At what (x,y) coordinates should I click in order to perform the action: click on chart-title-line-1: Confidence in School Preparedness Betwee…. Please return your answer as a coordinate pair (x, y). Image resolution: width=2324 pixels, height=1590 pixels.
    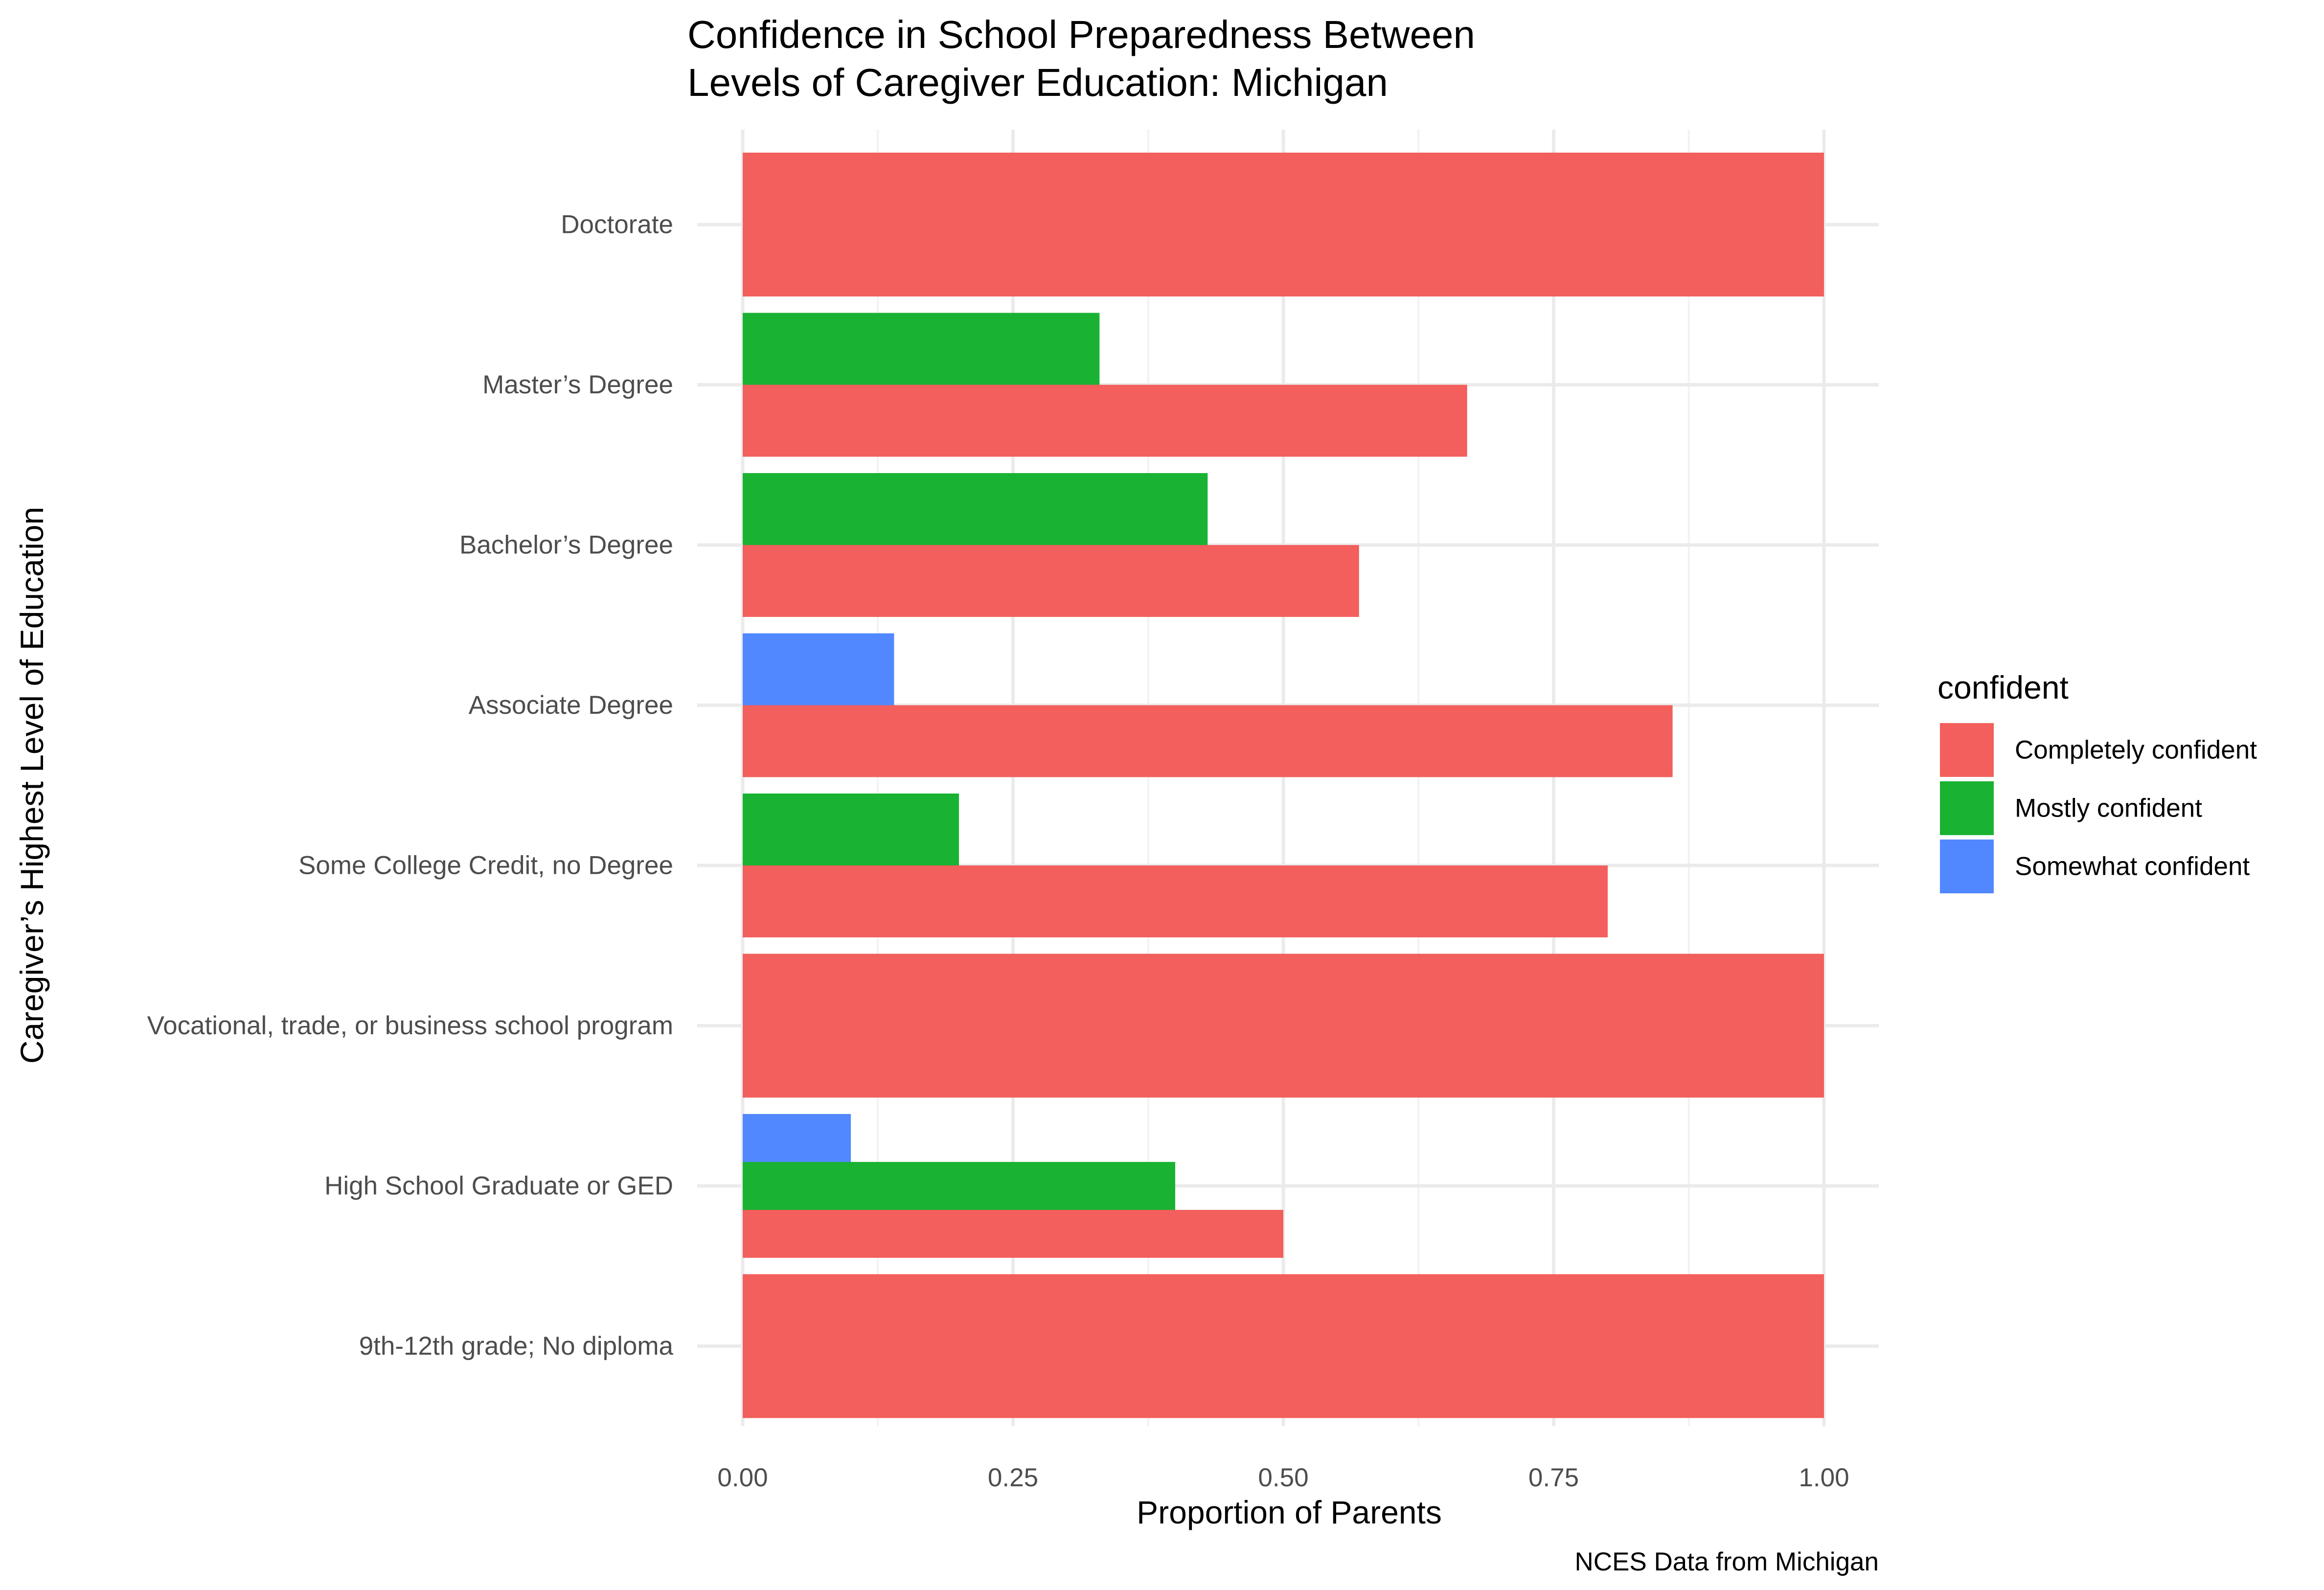
    Looking at the image, I should click on (1081, 35).